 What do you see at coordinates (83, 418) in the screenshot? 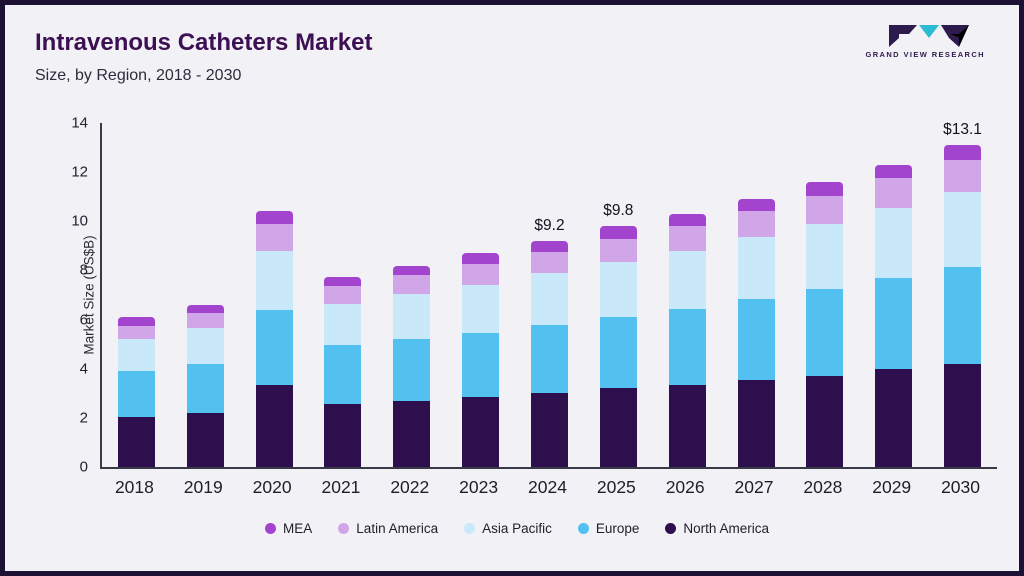
I see `y-tick-label: 2` at bounding box center [83, 418].